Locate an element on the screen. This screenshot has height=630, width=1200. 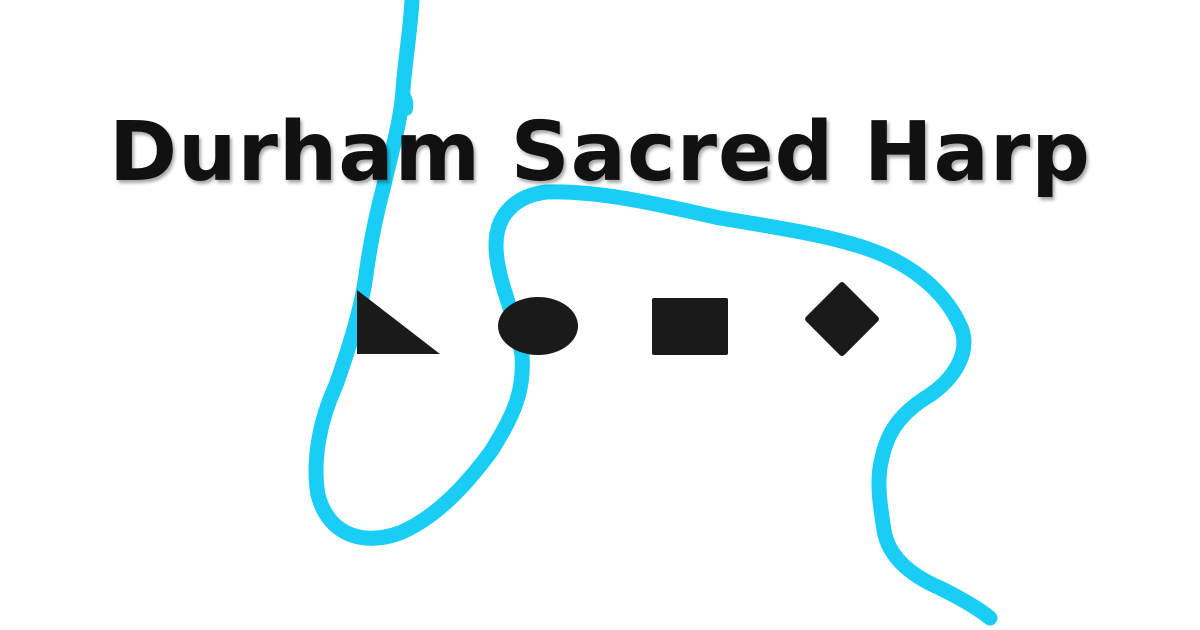
diamond-note-icon is located at coordinates (842, 319).